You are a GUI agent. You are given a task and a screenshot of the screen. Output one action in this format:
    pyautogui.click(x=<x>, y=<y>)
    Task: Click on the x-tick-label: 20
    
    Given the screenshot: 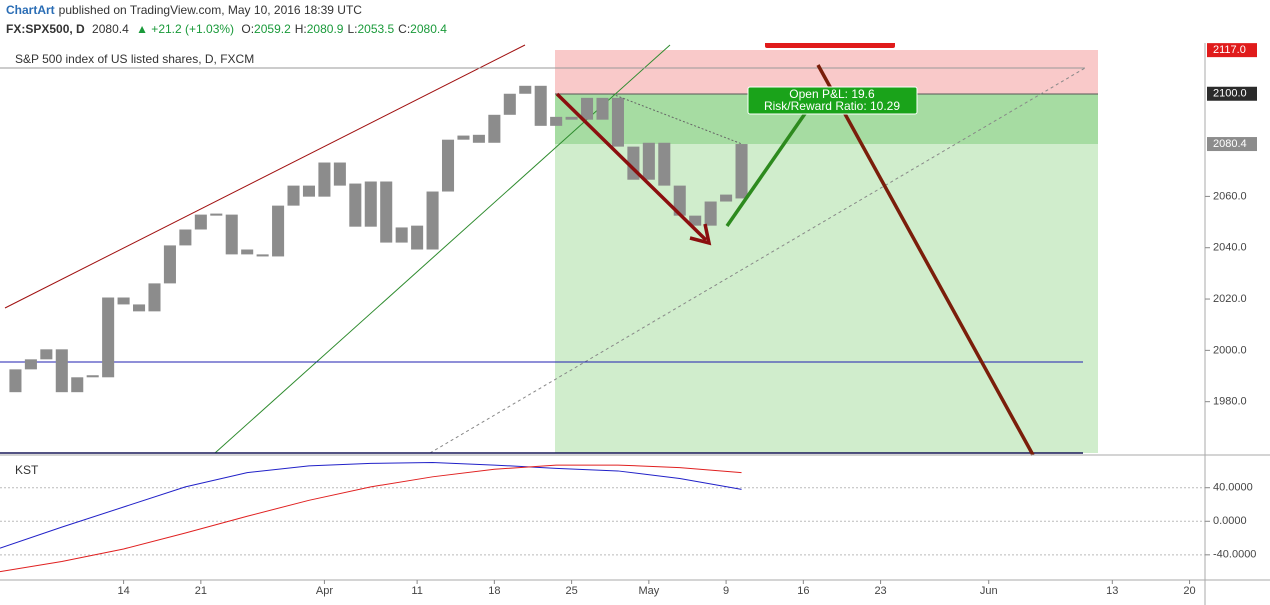 What is the action you would take?
    pyautogui.click(x=1189, y=591)
    